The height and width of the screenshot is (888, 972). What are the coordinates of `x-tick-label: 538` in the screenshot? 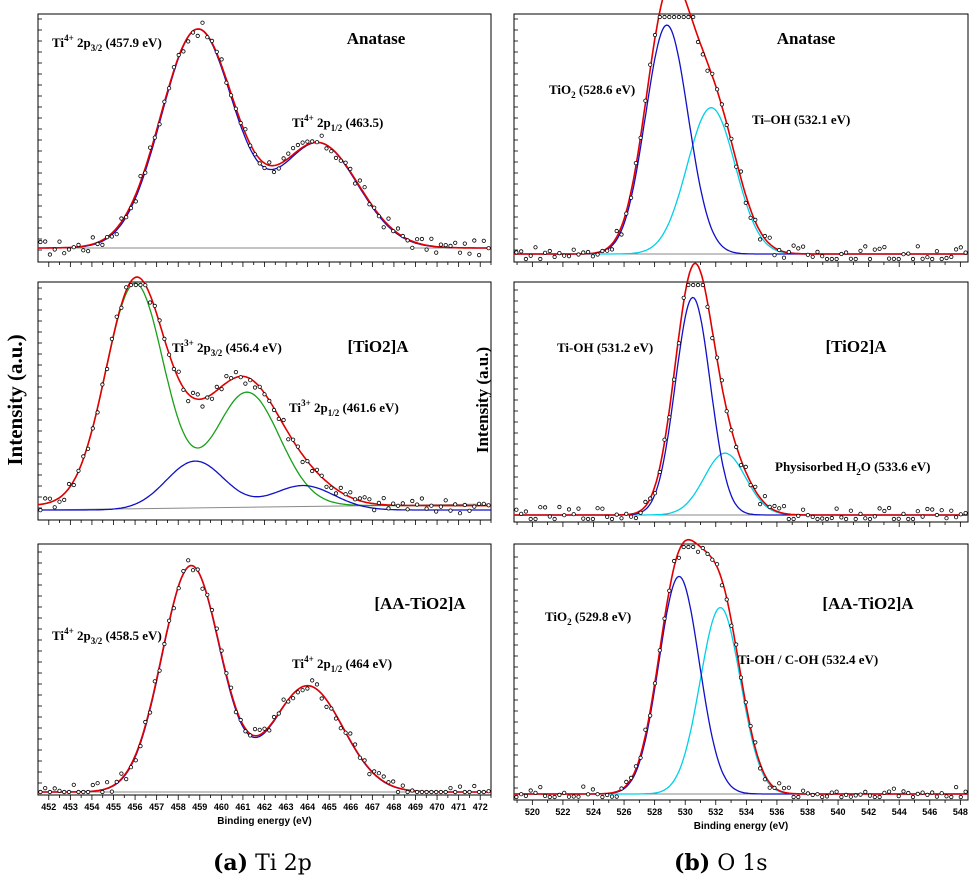 It's located at (807, 812).